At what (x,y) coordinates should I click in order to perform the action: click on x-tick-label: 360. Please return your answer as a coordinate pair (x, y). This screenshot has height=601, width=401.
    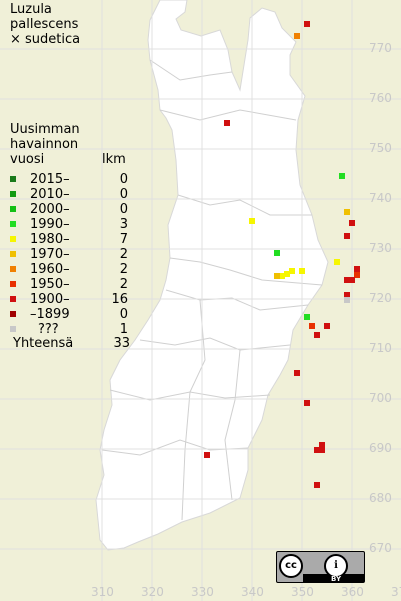
    Looking at the image, I should click on (352, 592).